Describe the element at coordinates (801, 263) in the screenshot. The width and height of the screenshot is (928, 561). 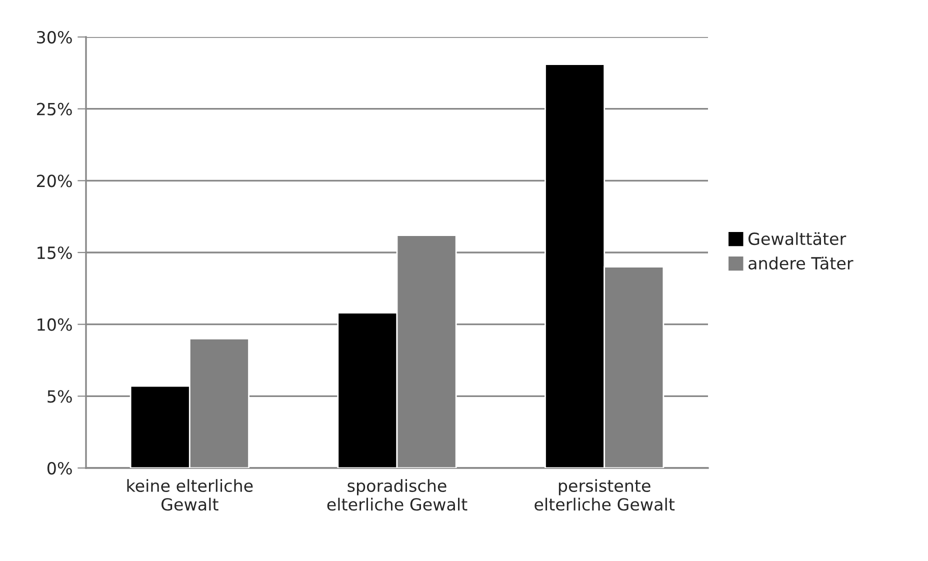
I see `legend-label: andere Täter` at that location.